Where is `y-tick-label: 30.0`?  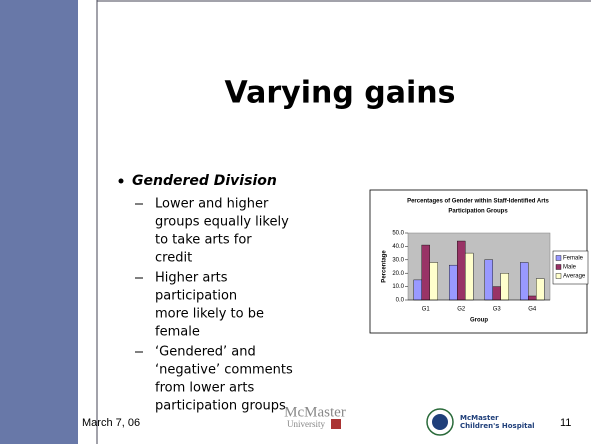 y-tick-label: 30.0 is located at coordinates (398, 260).